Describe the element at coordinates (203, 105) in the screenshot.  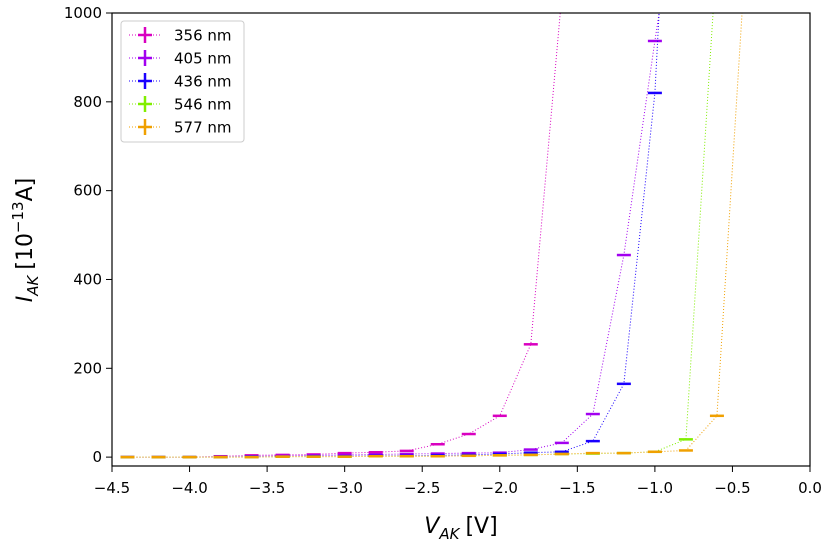
I see `legend-label: 546 nm` at that location.